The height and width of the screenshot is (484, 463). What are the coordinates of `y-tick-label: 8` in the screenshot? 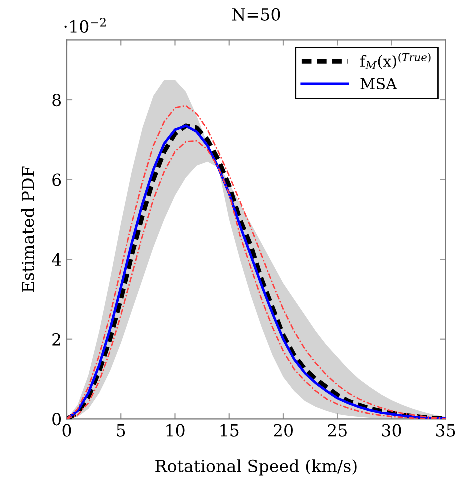 It's located at (57, 100).